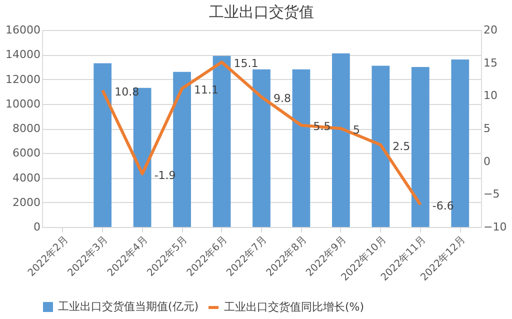 This screenshot has height=319, width=512. Describe the element at coordinates (492, 194) in the screenshot. I see `y2-tick-label: −5` at that location.